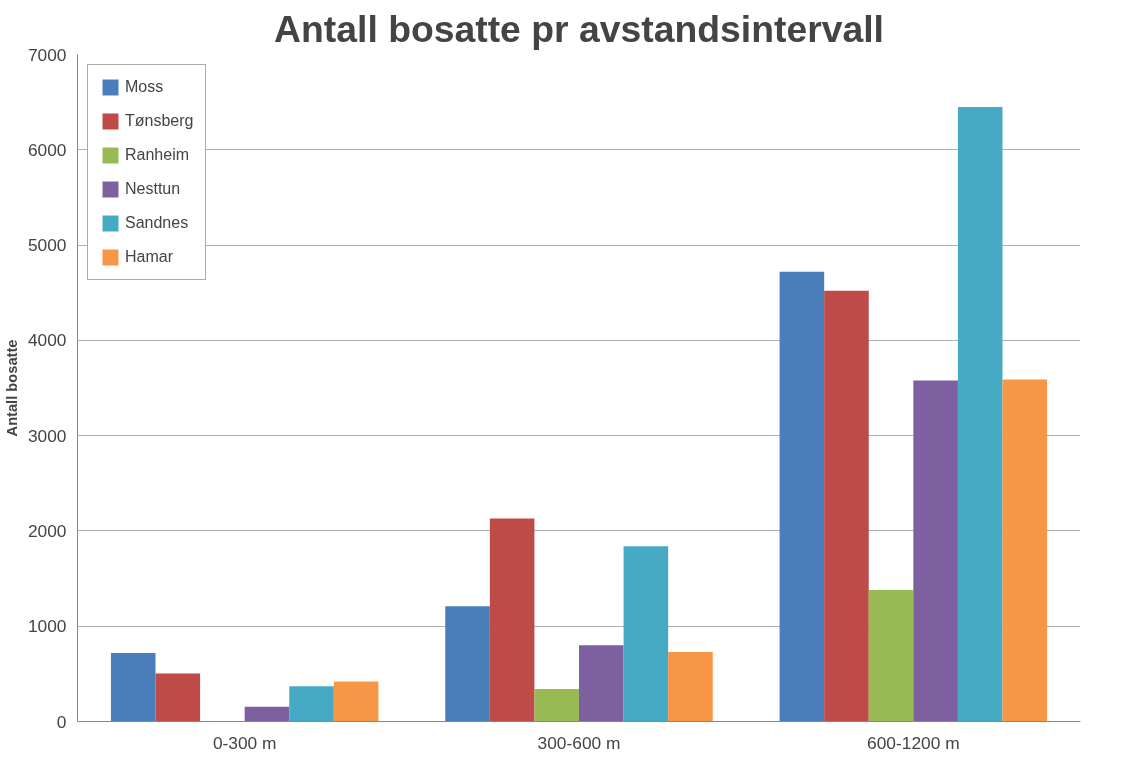 The image size is (1131, 767). I want to click on y-tick-label: 2000, so click(47, 530).